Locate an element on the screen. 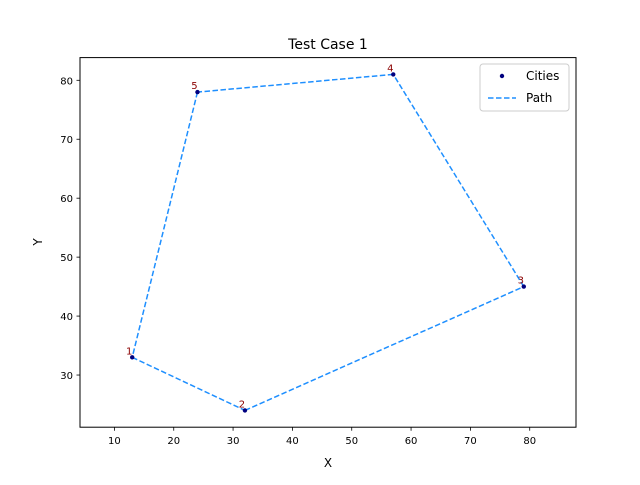 The image size is (640, 485). y-axis-label: Y is located at coordinates (38, 242).